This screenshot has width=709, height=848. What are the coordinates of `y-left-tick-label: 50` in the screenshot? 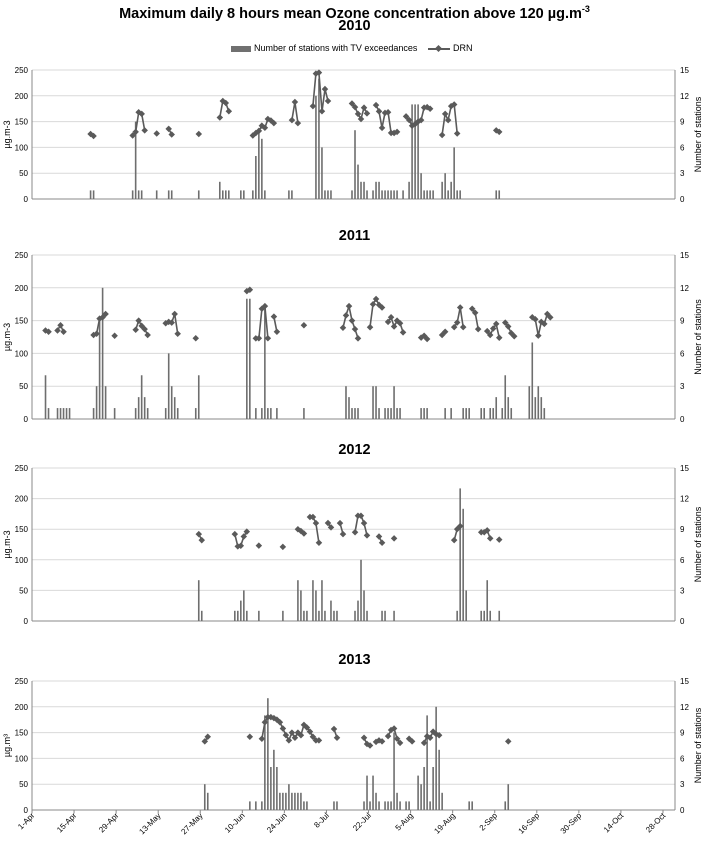 It's located at (23, 590).